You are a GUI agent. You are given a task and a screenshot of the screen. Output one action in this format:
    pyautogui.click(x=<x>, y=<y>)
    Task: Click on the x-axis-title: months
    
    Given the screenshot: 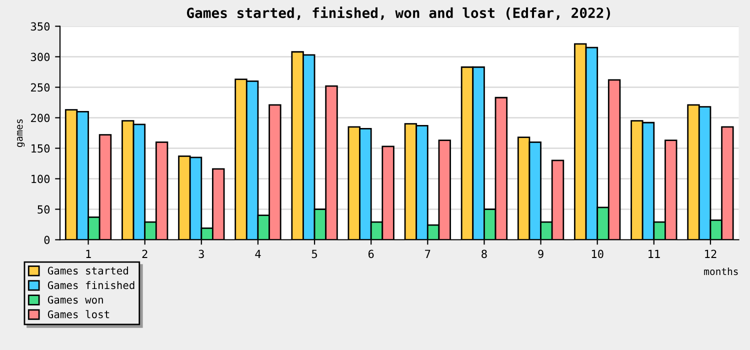 What is the action you would take?
    pyautogui.click(x=721, y=272)
    